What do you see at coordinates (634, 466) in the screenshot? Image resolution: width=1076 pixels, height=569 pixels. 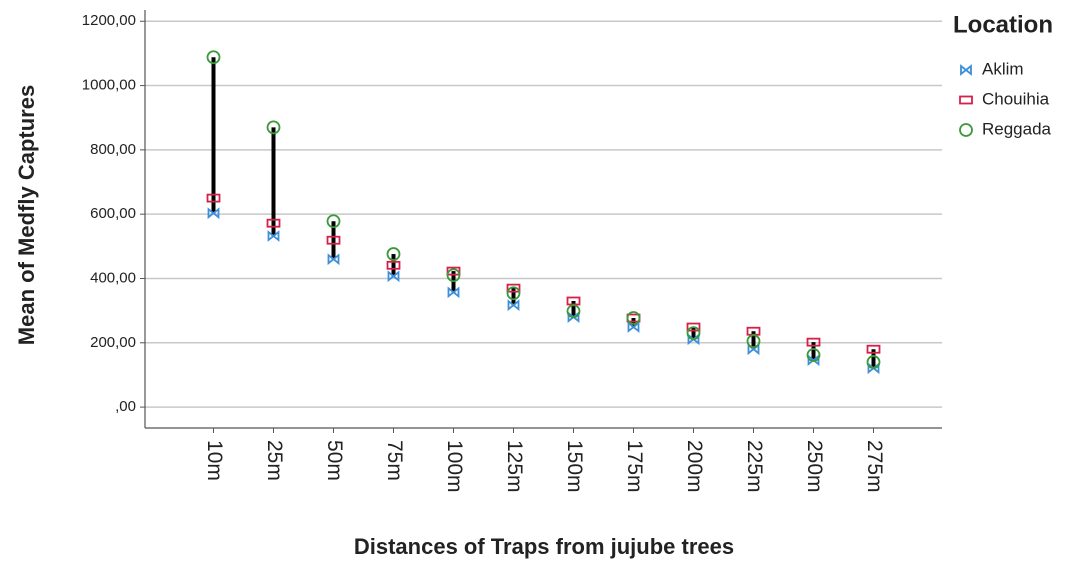 I see `x-tick-label: 175m` at bounding box center [634, 466].